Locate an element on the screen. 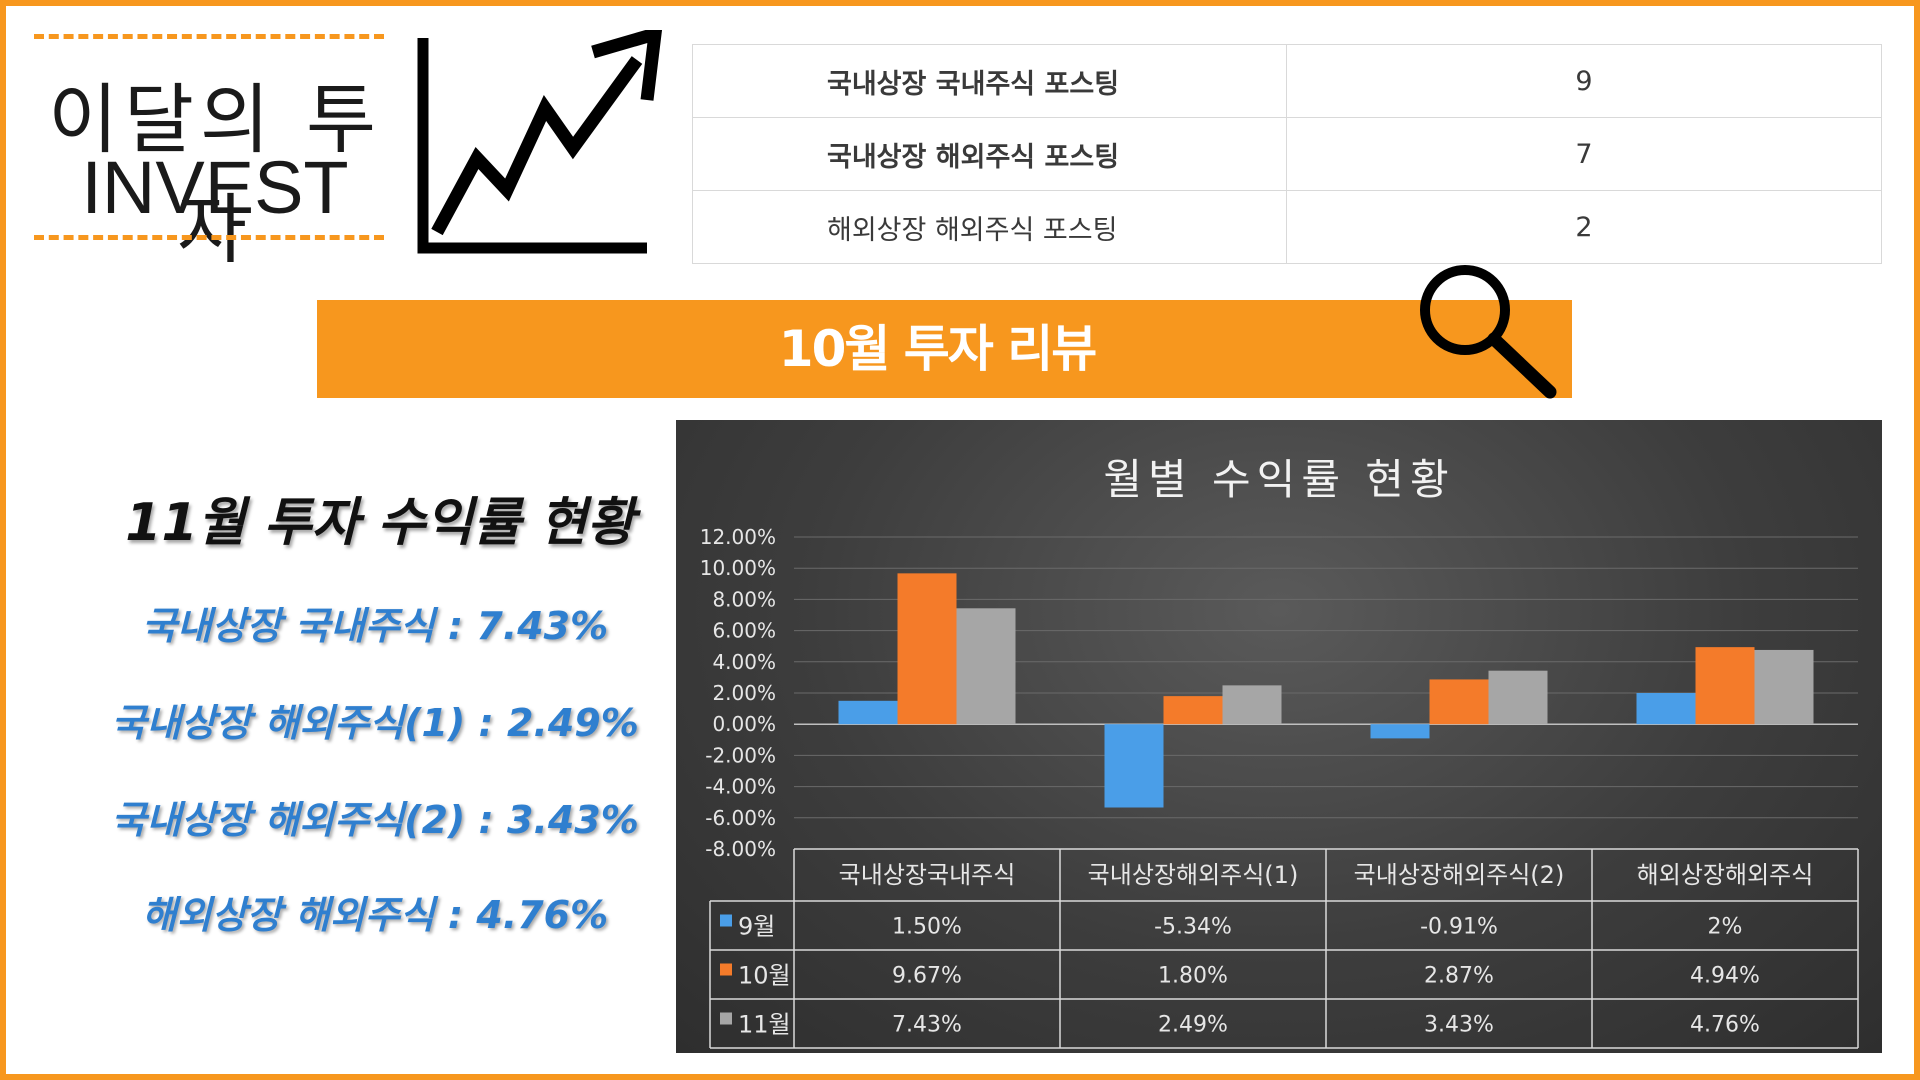 This screenshot has height=1080, width=1920. logo-line2: INVEST is located at coordinates (215, 187).